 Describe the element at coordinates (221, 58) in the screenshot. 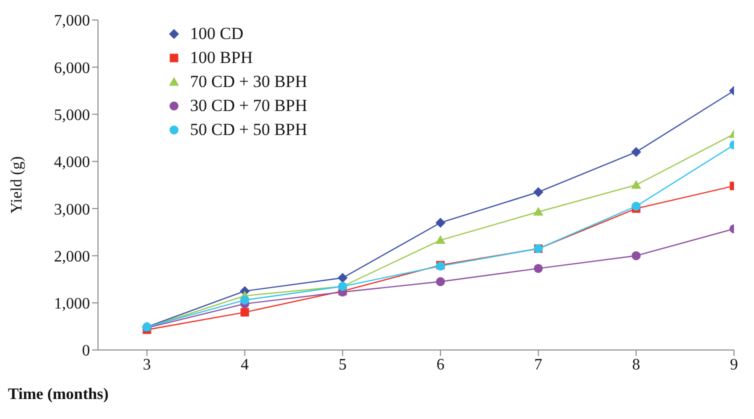

I see `legend-label: 100 BPH` at that location.